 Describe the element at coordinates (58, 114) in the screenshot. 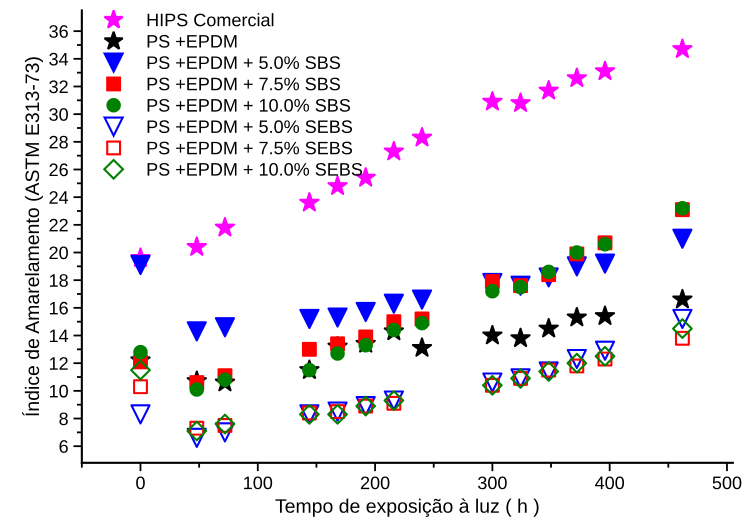

I see `y-tick-label: 30` at that location.